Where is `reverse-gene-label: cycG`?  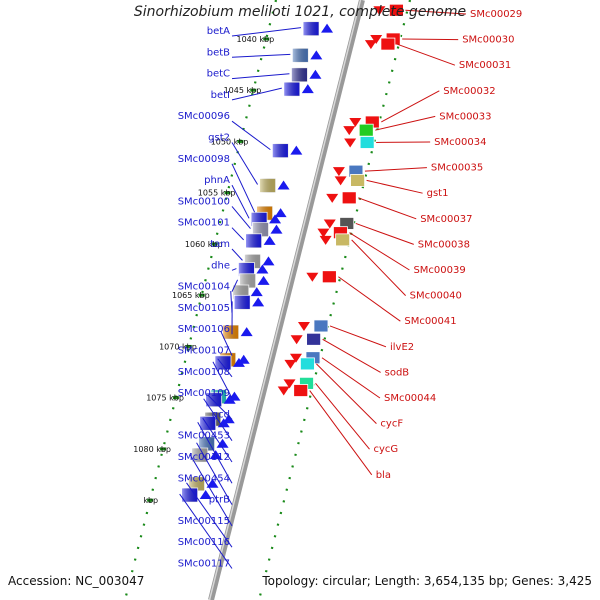 reverse-gene-label: cycG is located at coordinates (386, 449).